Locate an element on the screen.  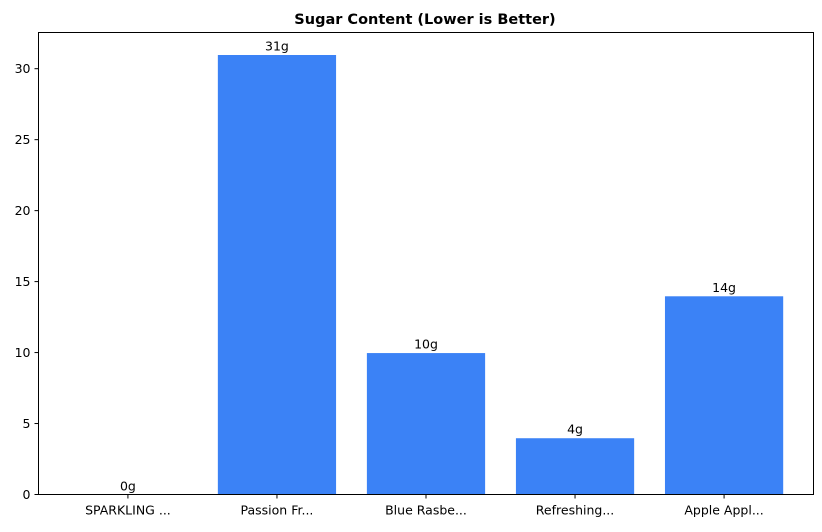
y-tick-label: 0 is located at coordinates (27, 494).